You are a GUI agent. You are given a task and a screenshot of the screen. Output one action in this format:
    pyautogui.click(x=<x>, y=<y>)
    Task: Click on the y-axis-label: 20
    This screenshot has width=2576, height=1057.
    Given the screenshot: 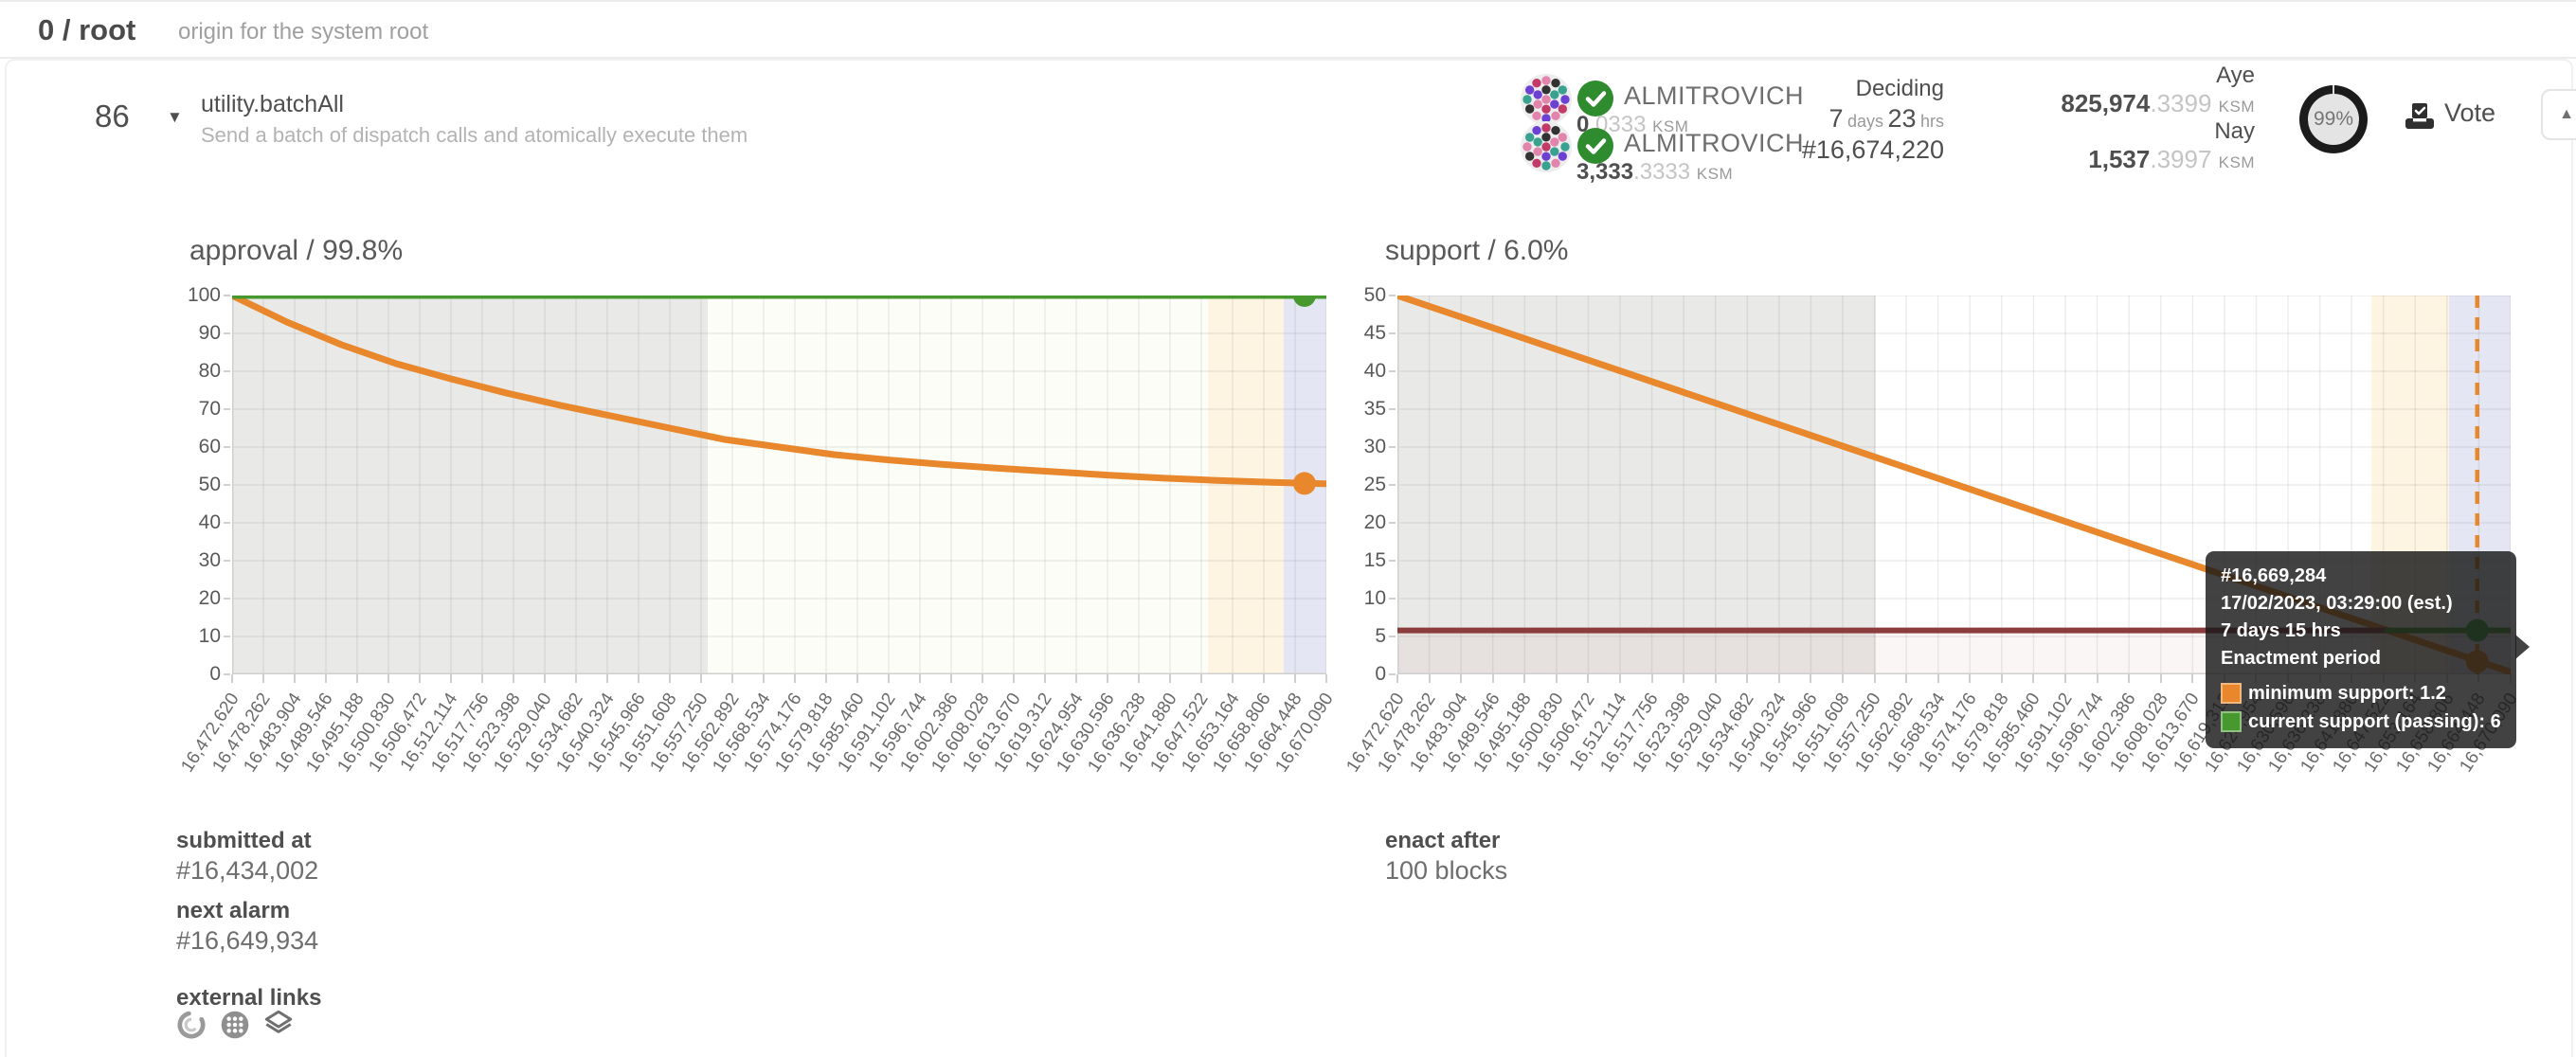 What is the action you would take?
    pyautogui.click(x=1374, y=522)
    